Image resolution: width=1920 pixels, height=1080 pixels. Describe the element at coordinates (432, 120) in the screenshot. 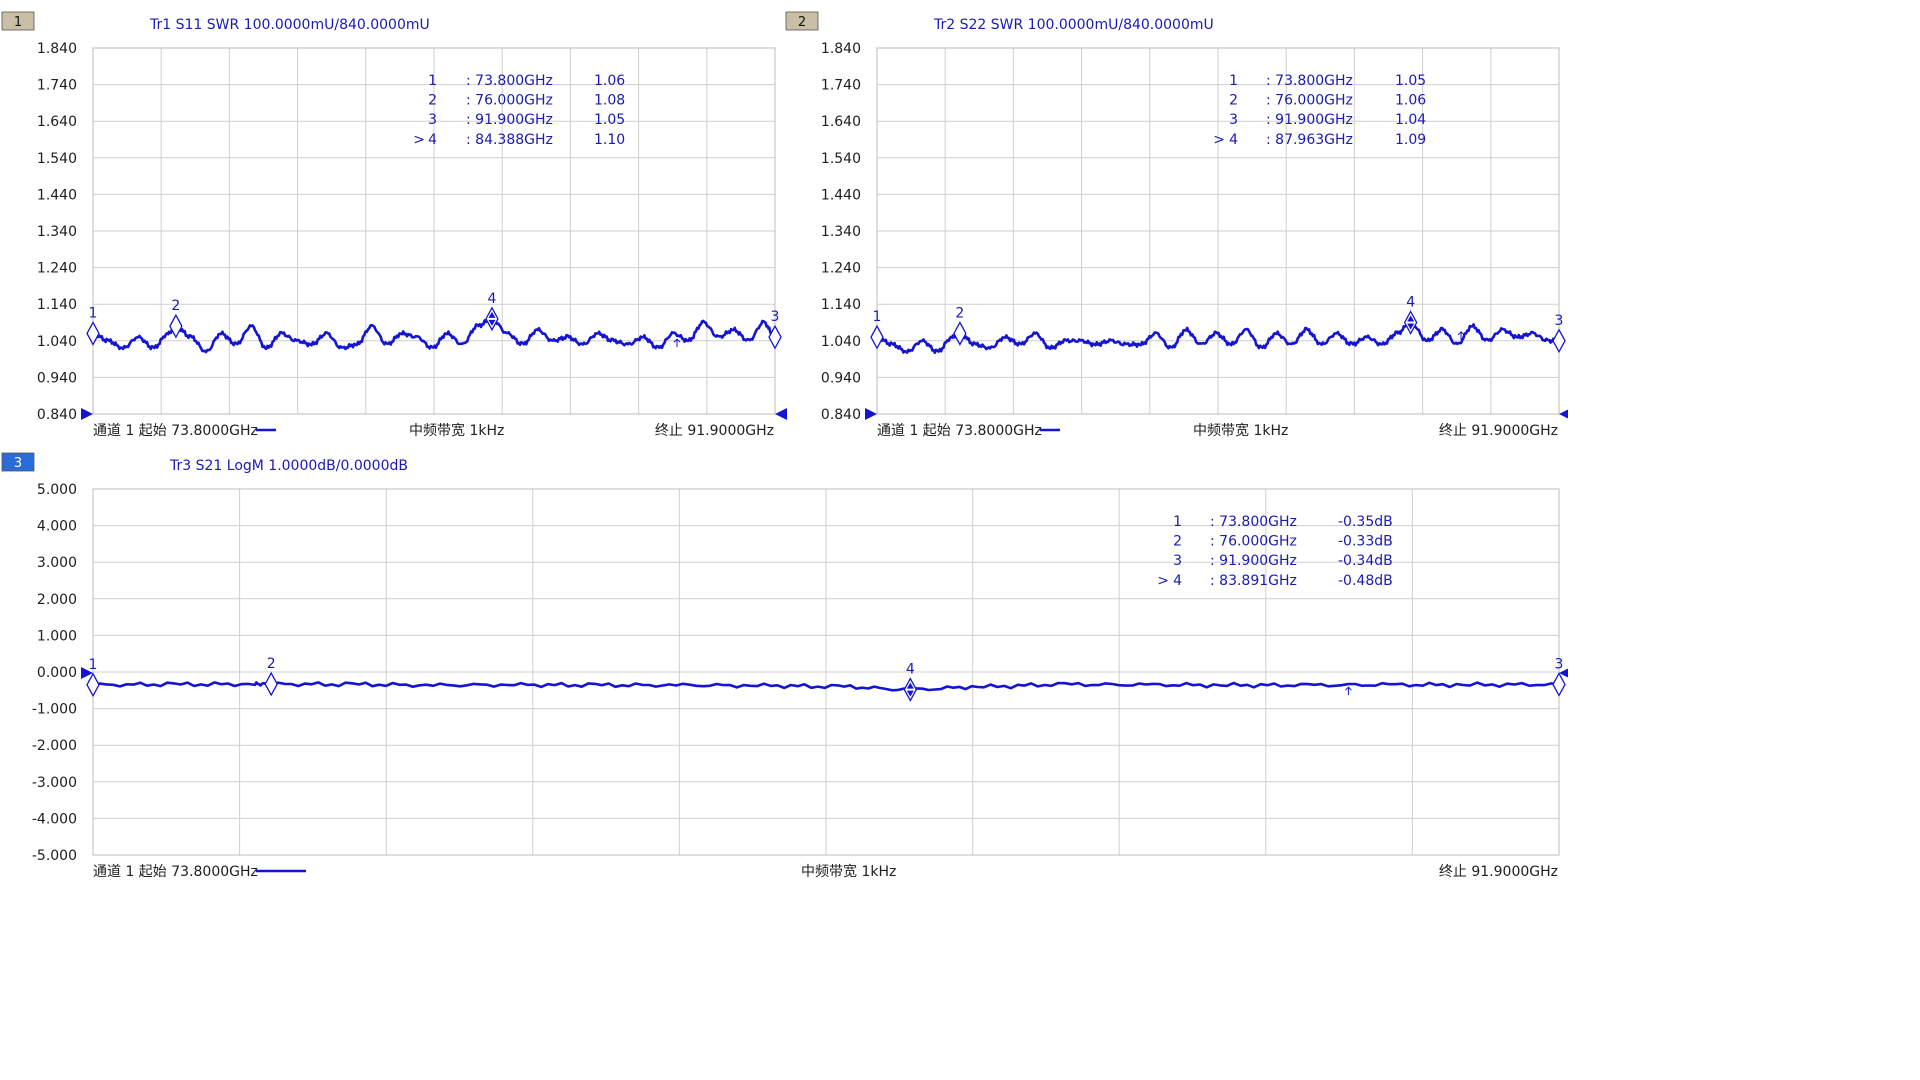

I see `marker-number: 3` at that location.